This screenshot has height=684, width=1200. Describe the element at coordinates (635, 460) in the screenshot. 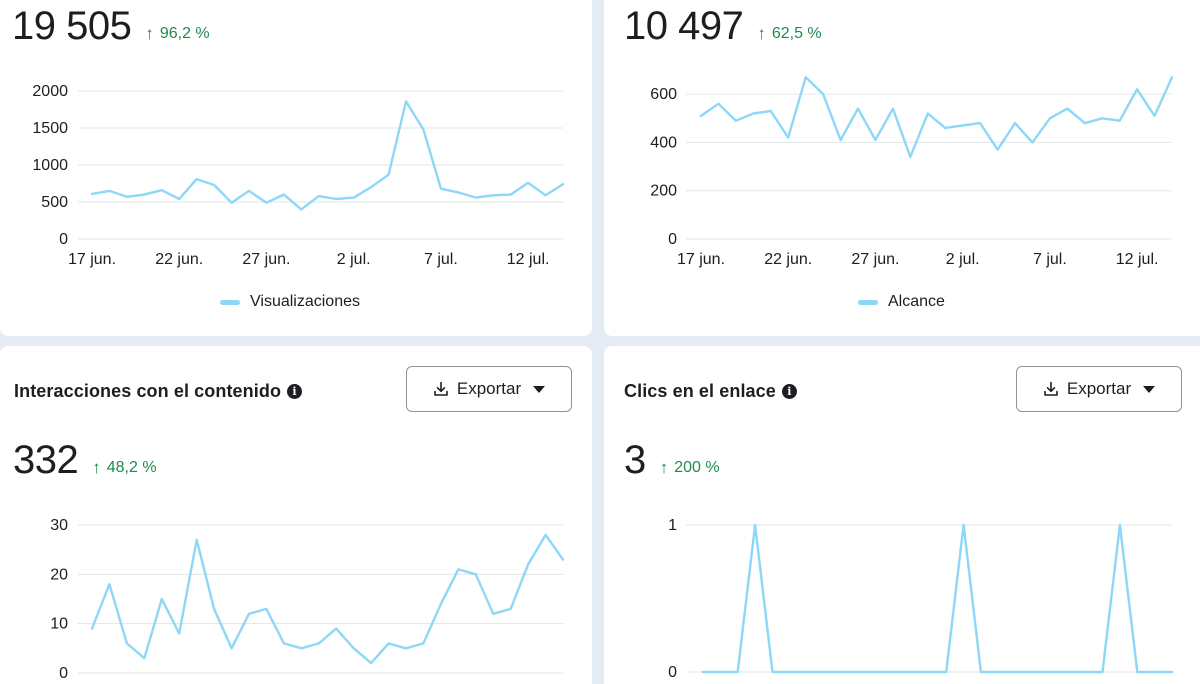

I see `clicks-metric-value: 3` at that location.